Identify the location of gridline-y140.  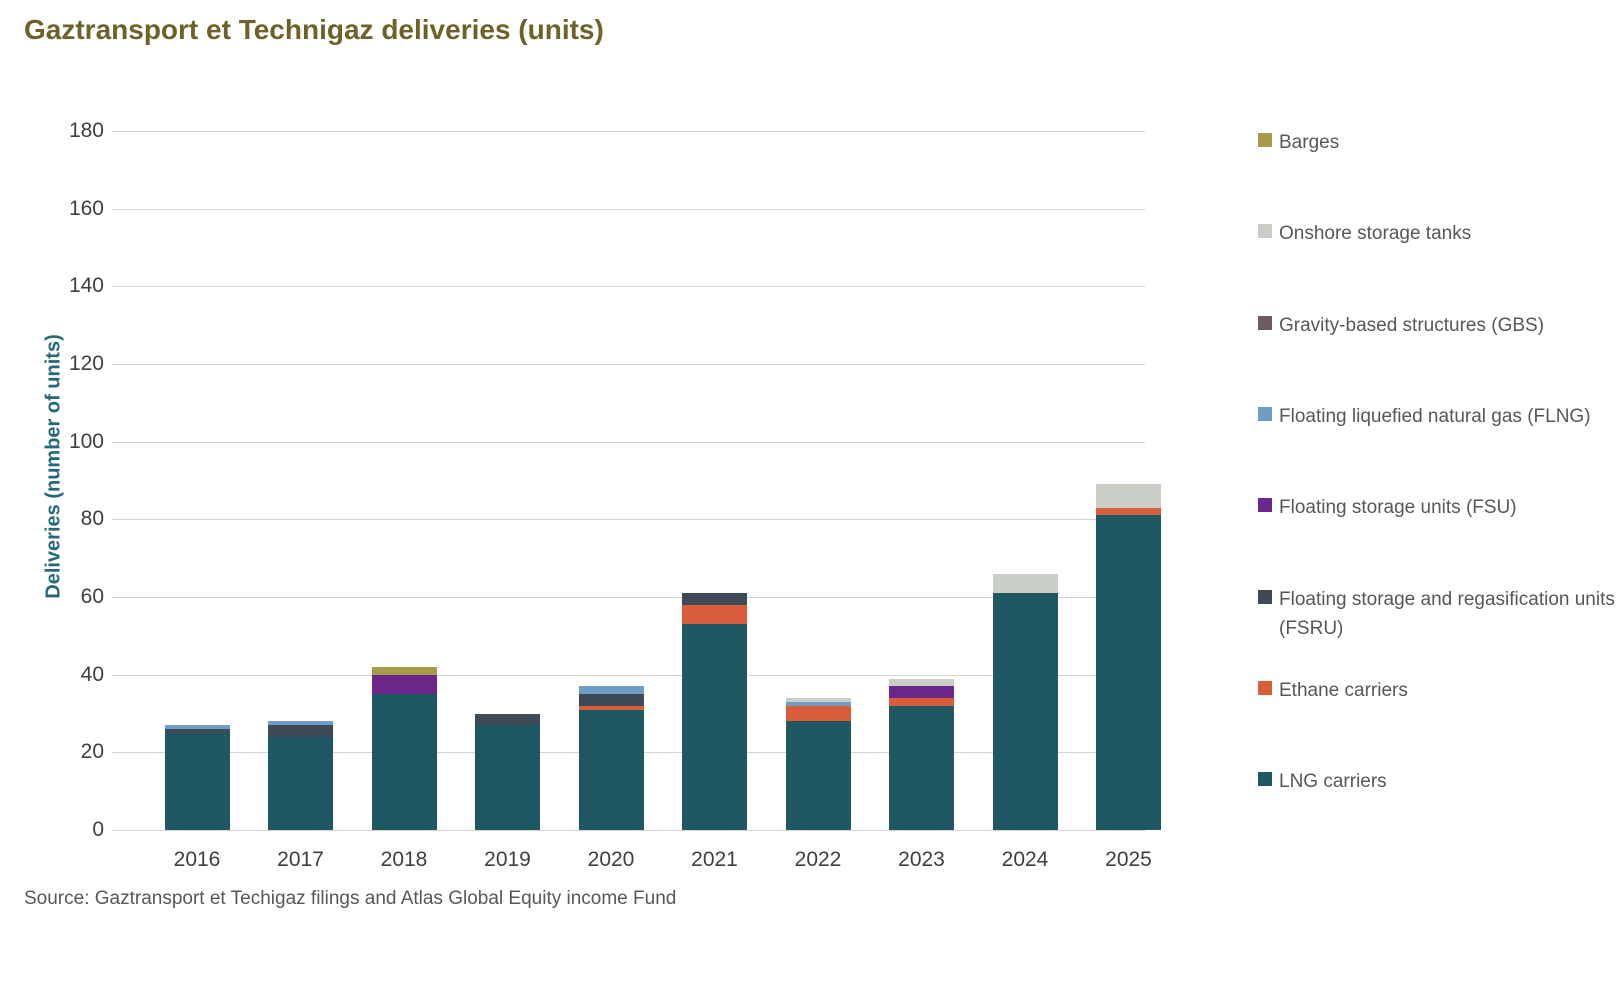
(628, 287).